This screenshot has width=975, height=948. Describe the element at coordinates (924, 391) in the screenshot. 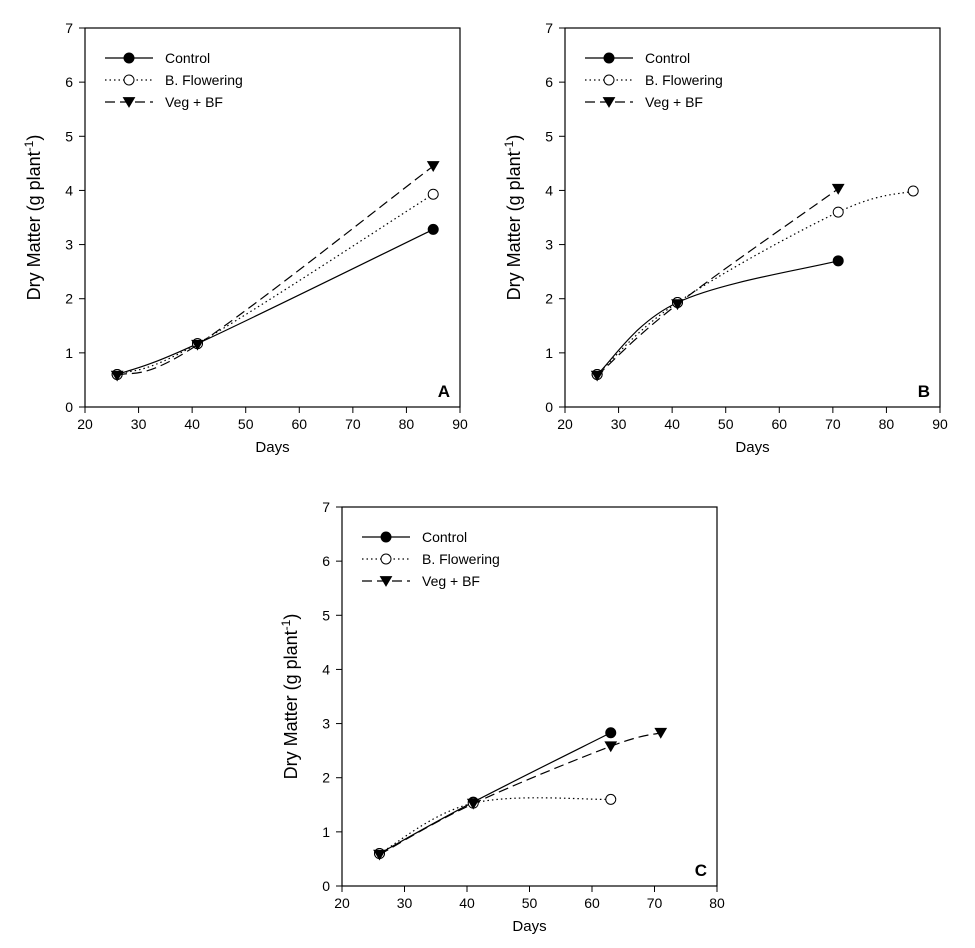

I see `panel-label: B` at that location.